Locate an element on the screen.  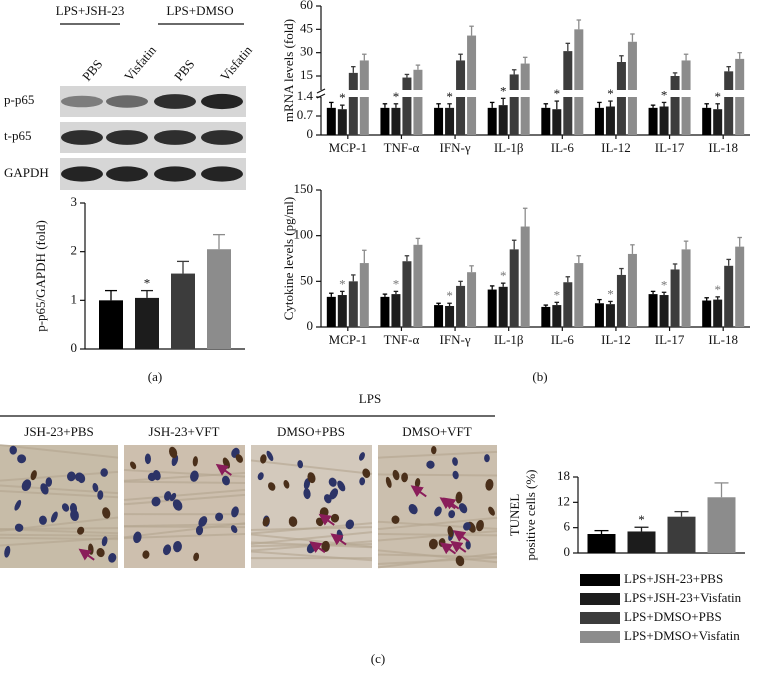
y-tick-label: 100 is located at coordinates (304, 234).